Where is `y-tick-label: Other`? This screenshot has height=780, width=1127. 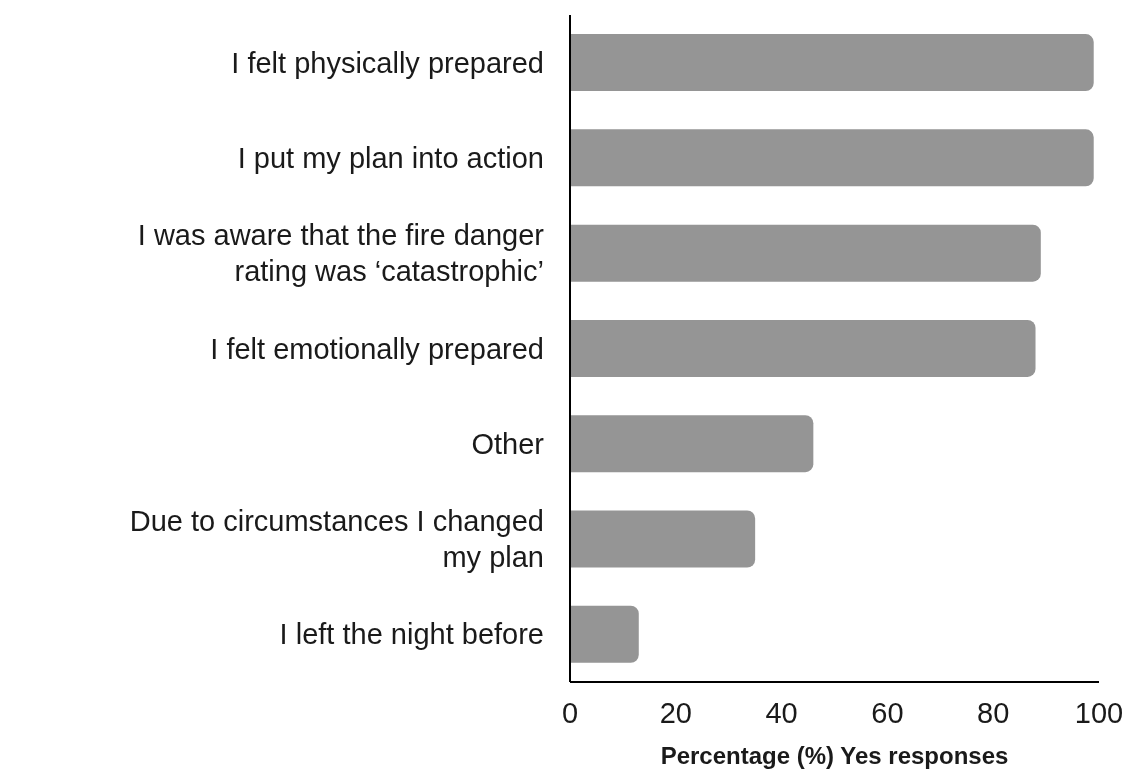 y-tick-label: Other is located at coordinates (508, 443).